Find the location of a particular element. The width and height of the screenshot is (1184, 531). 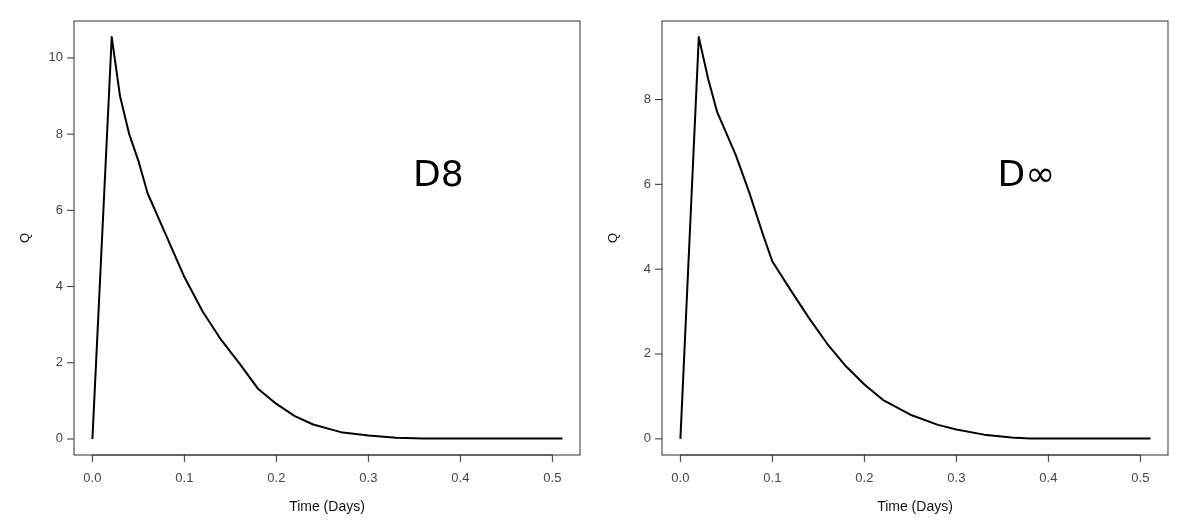

annotation: D∞ is located at coordinates (1026, 173).